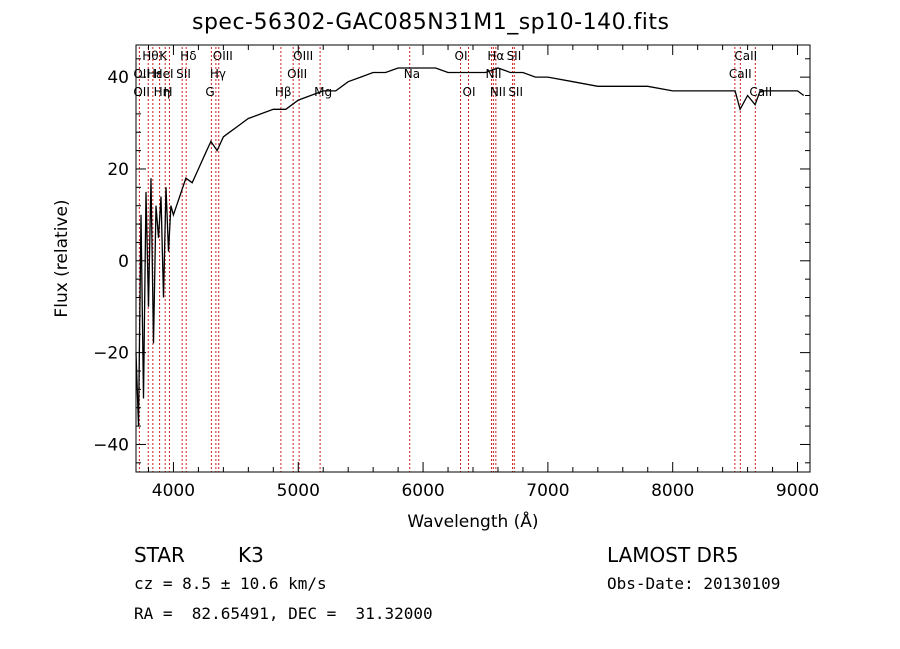  I want to click on y-tick-label: 40, so click(118, 78).